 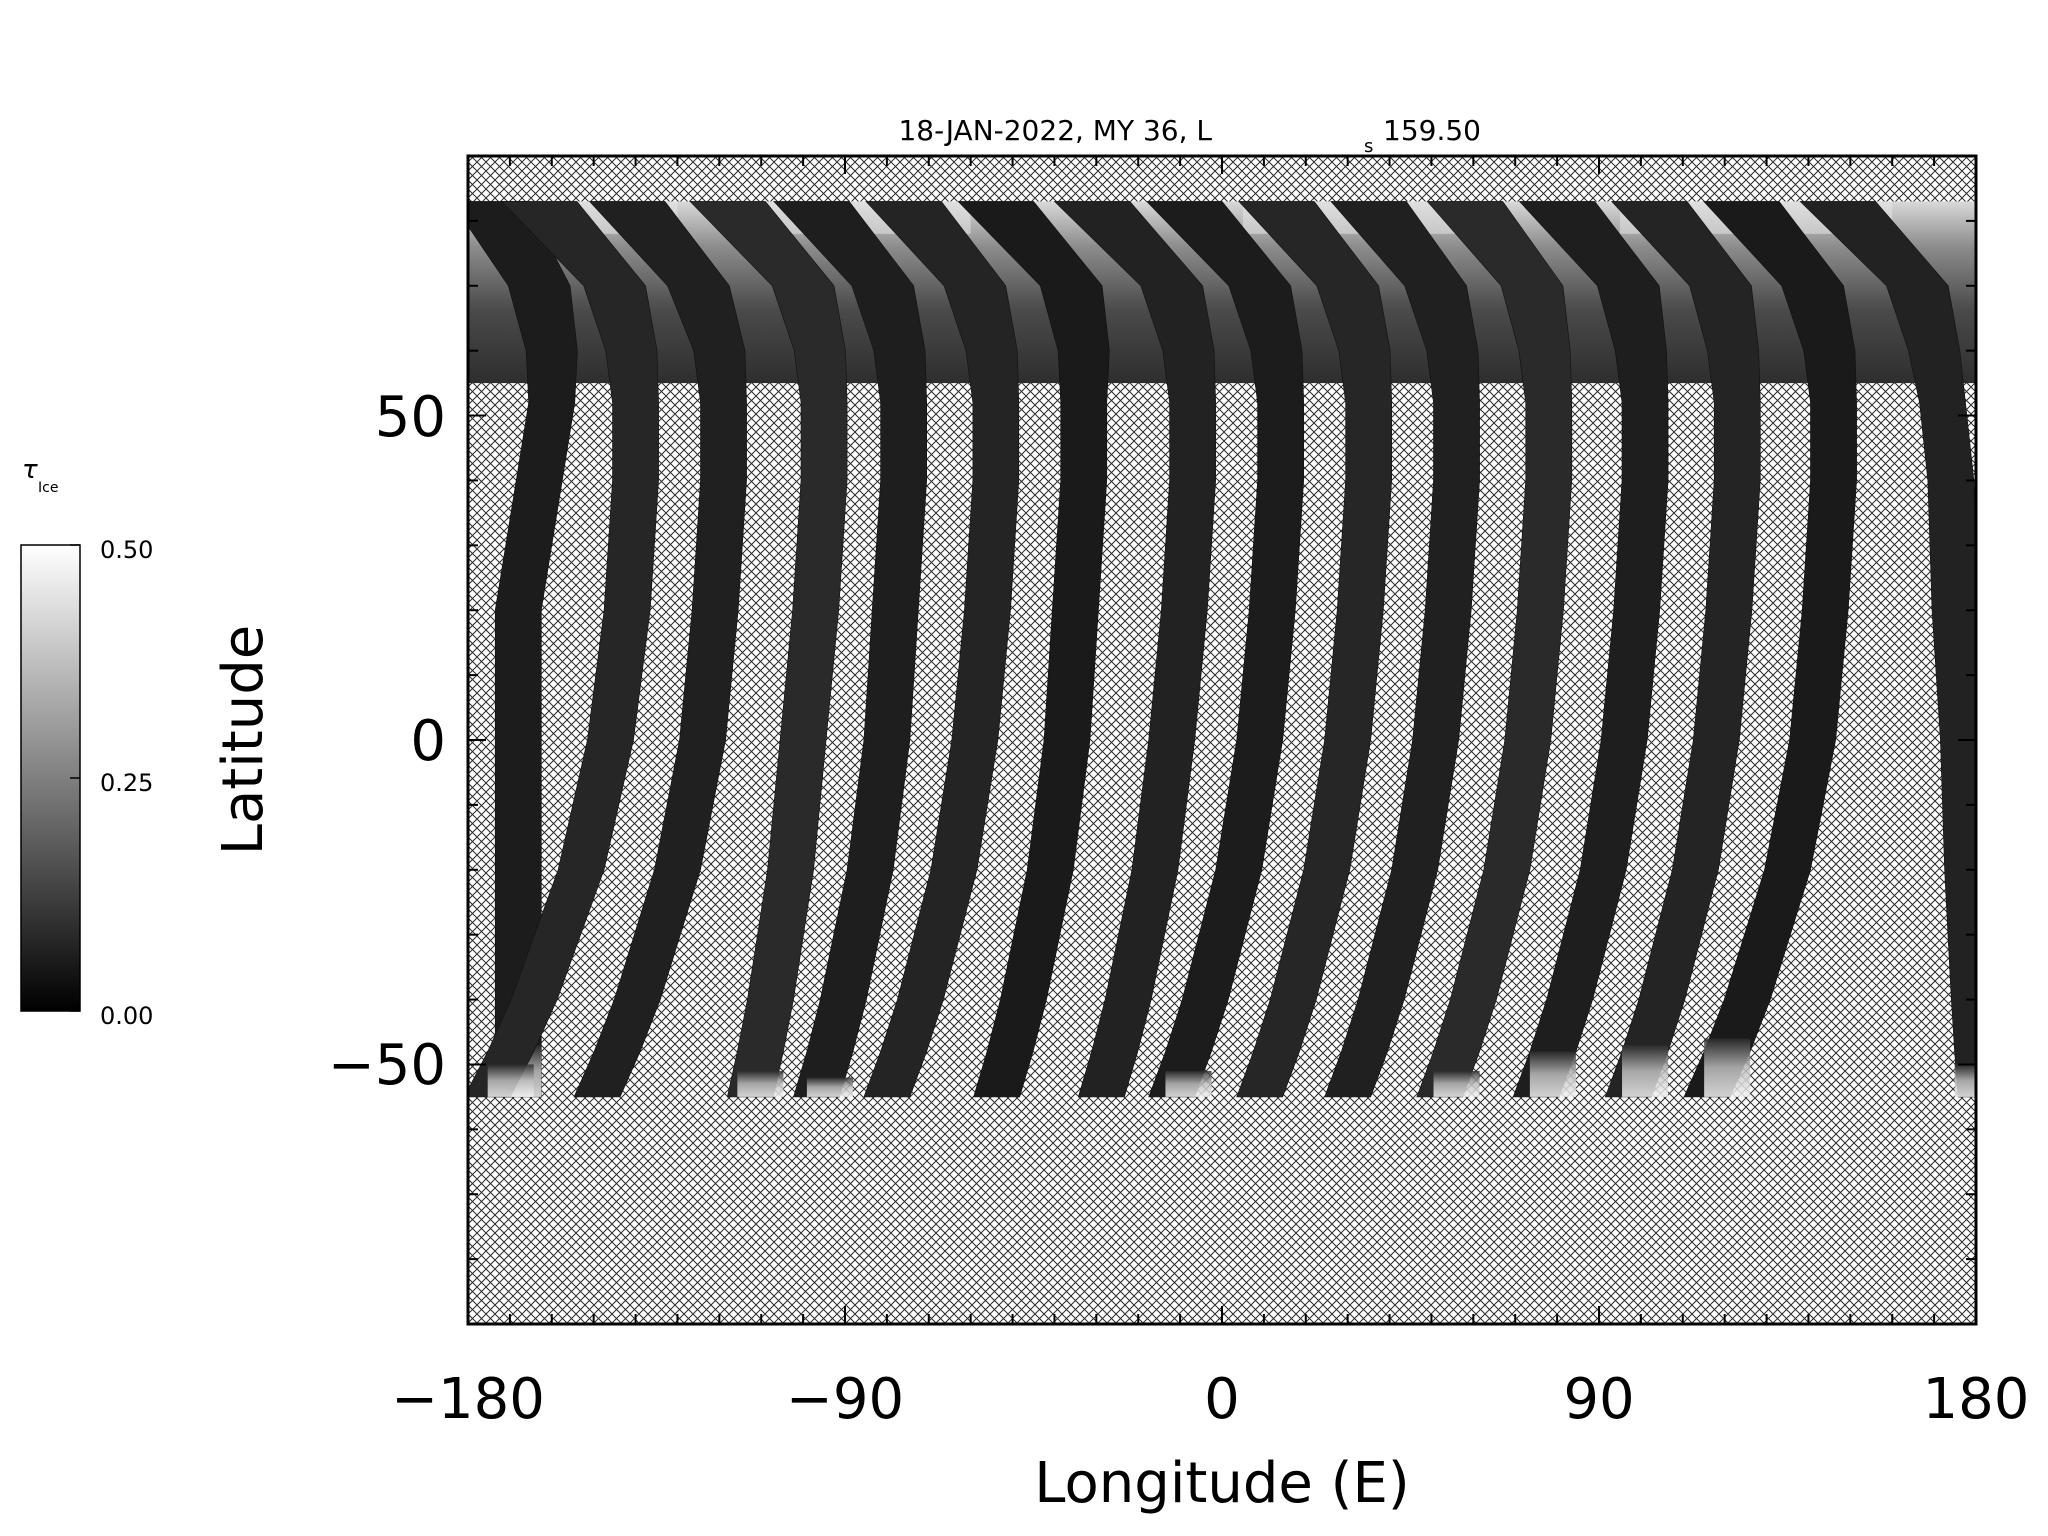 I want to click on x-tick-label: −180, so click(x=468, y=1399).